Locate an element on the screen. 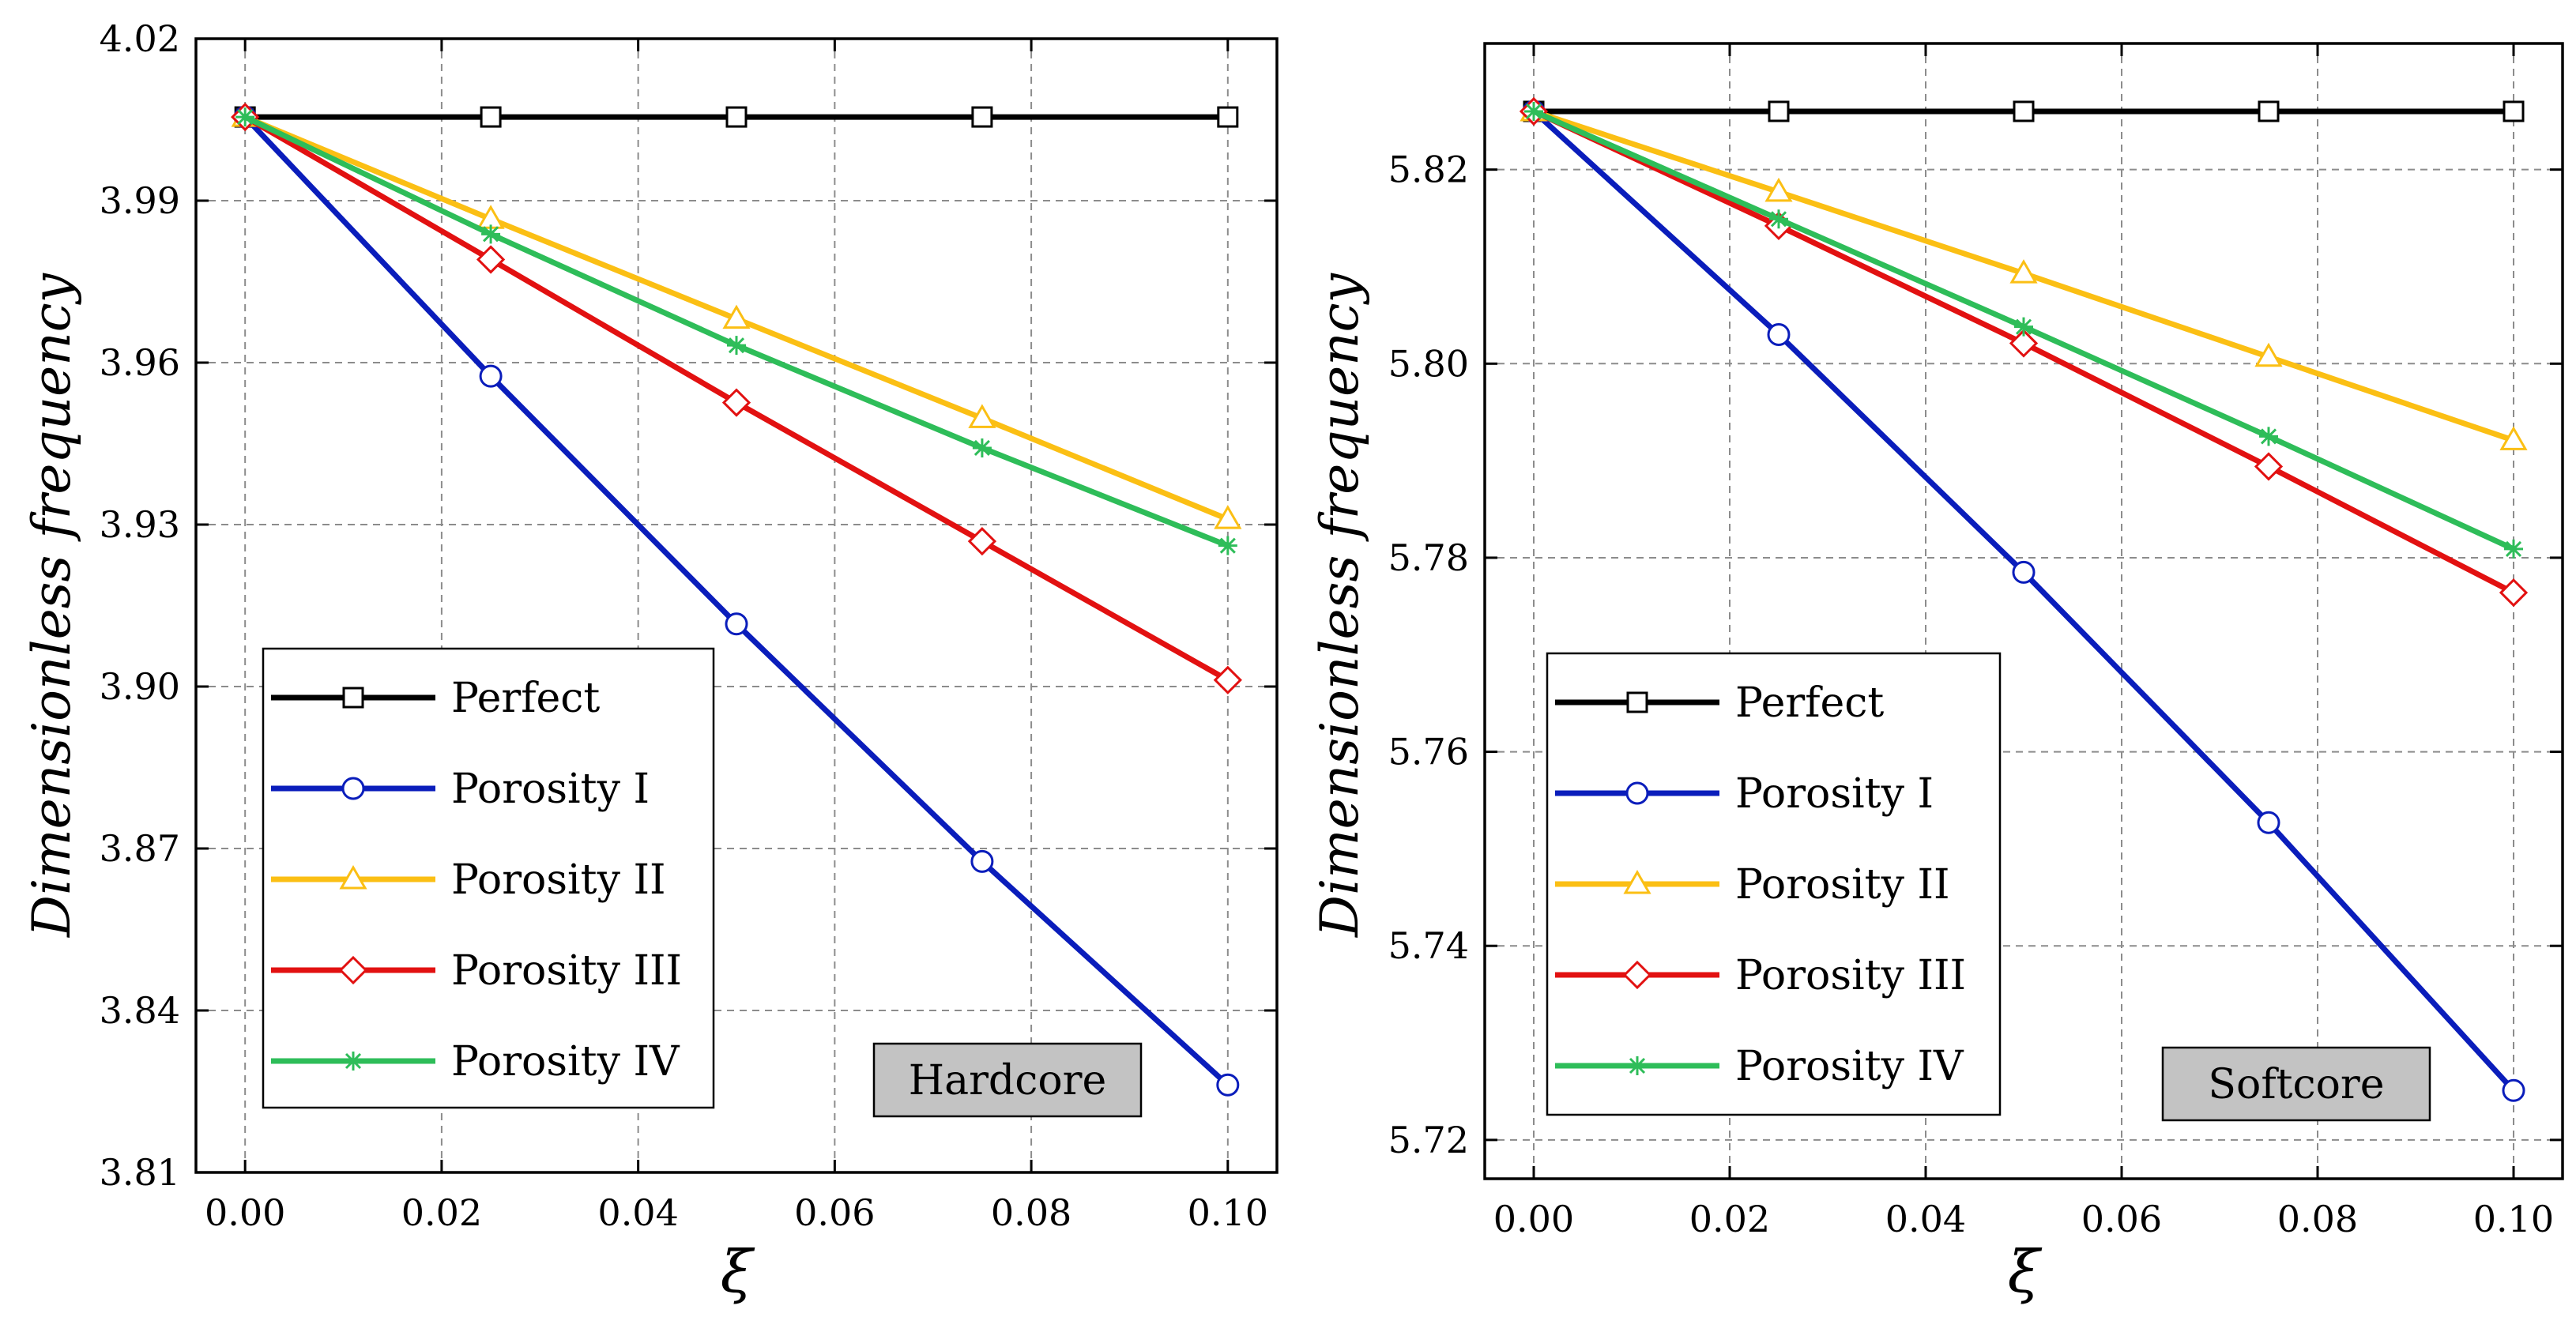 This screenshot has width=2576, height=1317. x-tick-label: 0.06 is located at coordinates (2121, 1219).